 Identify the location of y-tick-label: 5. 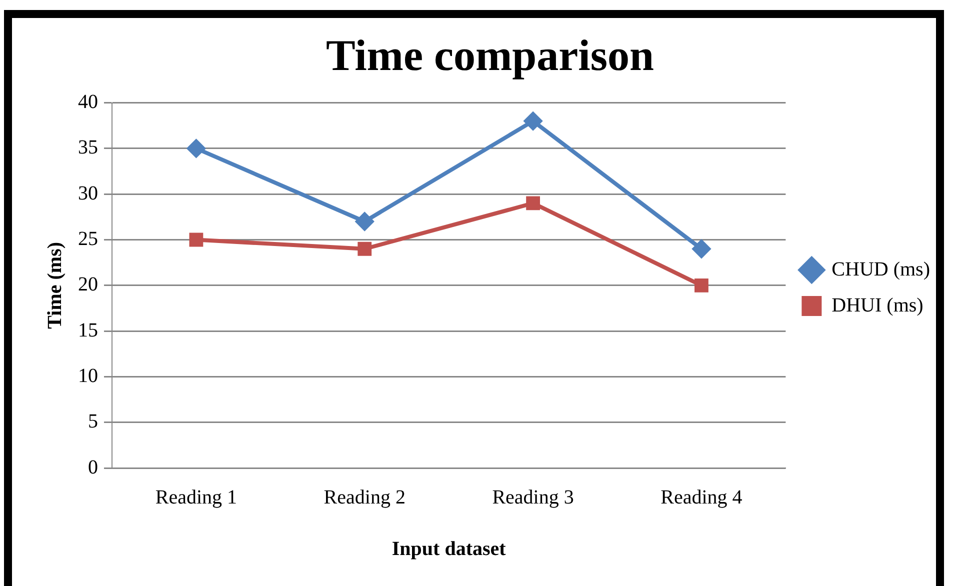
(93, 421).